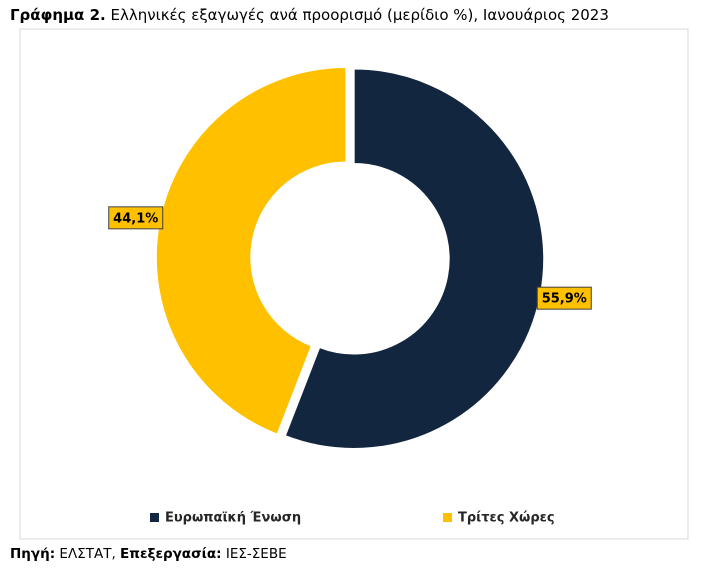  What do you see at coordinates (87, 554) in the screenshot?
I see `source-text: ΕΛΣΤΑΤ,` at bounding box center [87, 554].